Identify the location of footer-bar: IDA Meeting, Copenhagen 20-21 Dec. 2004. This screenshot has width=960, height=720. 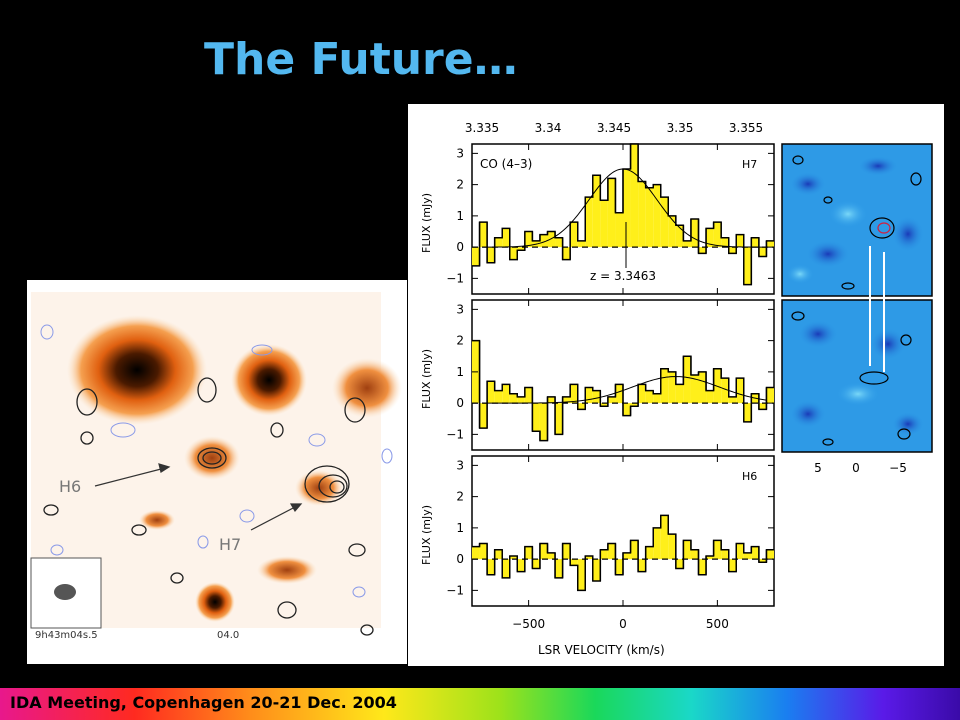
(480, 704).